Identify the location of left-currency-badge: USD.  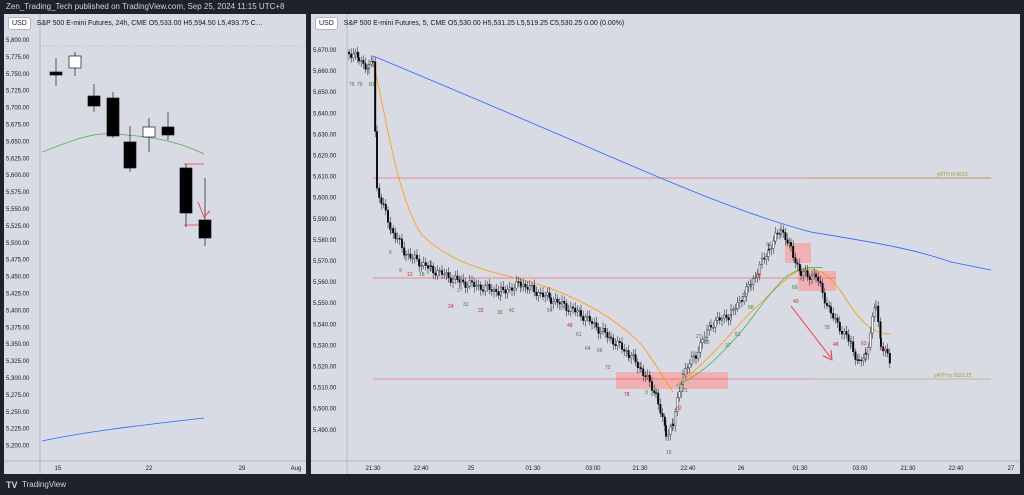
(19, 23).